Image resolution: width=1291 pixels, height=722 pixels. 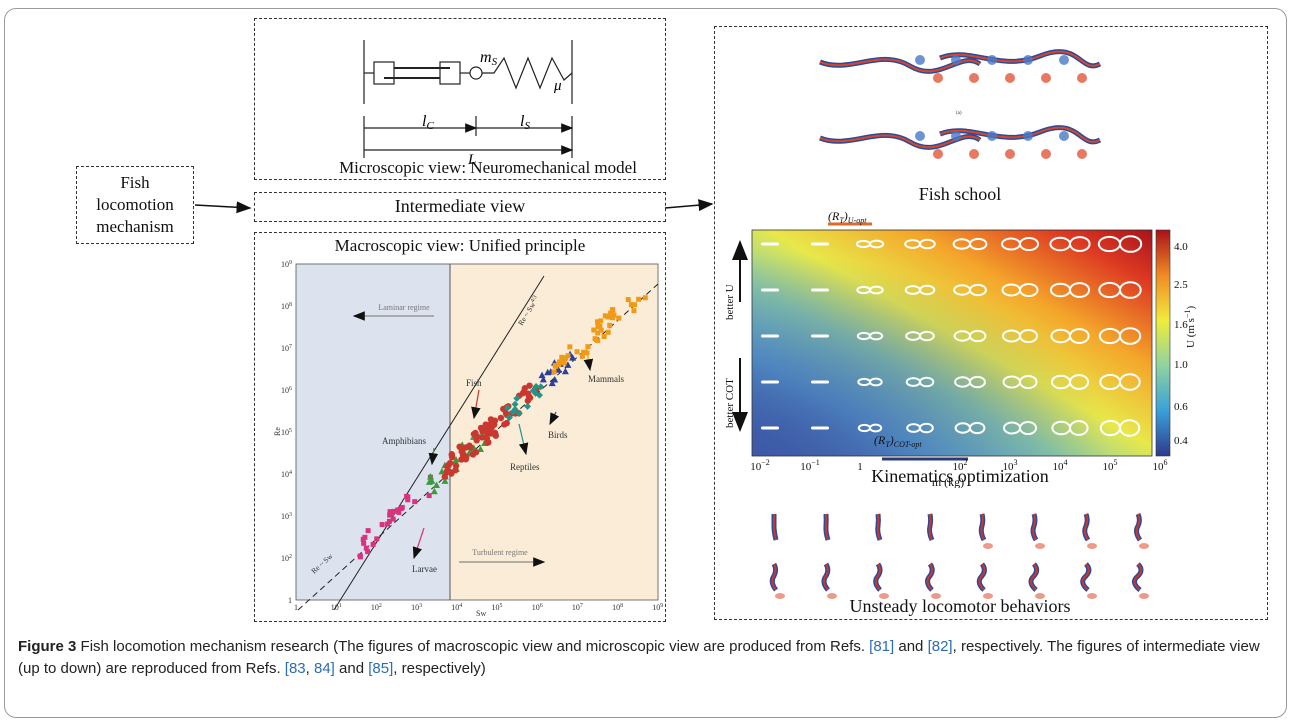 I want to click on left-line-2: locomotion, so click(x=135, y=204).